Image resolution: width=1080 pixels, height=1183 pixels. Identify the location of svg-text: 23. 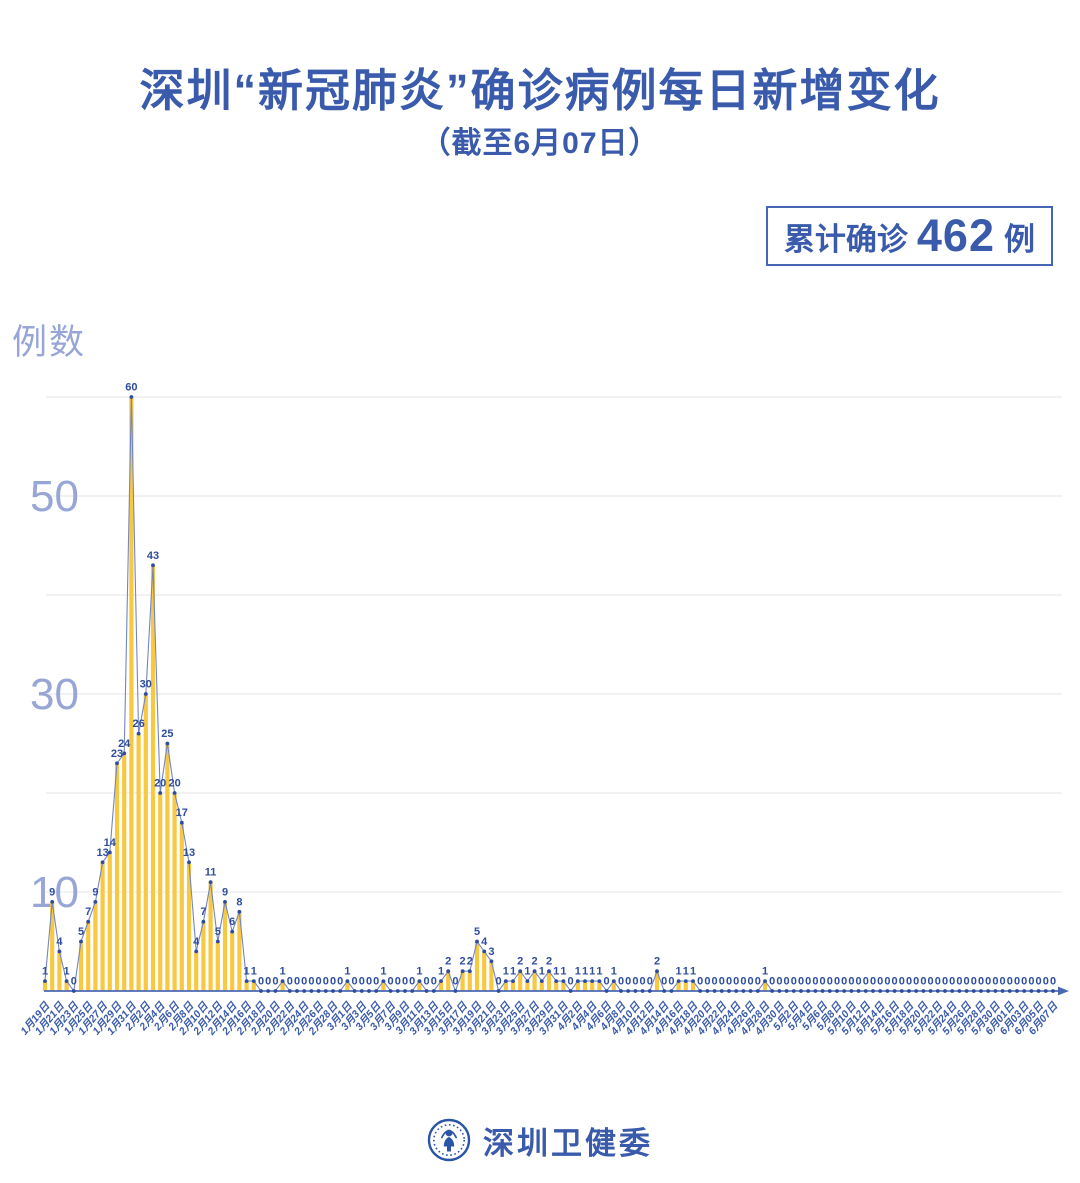
(117, 754).